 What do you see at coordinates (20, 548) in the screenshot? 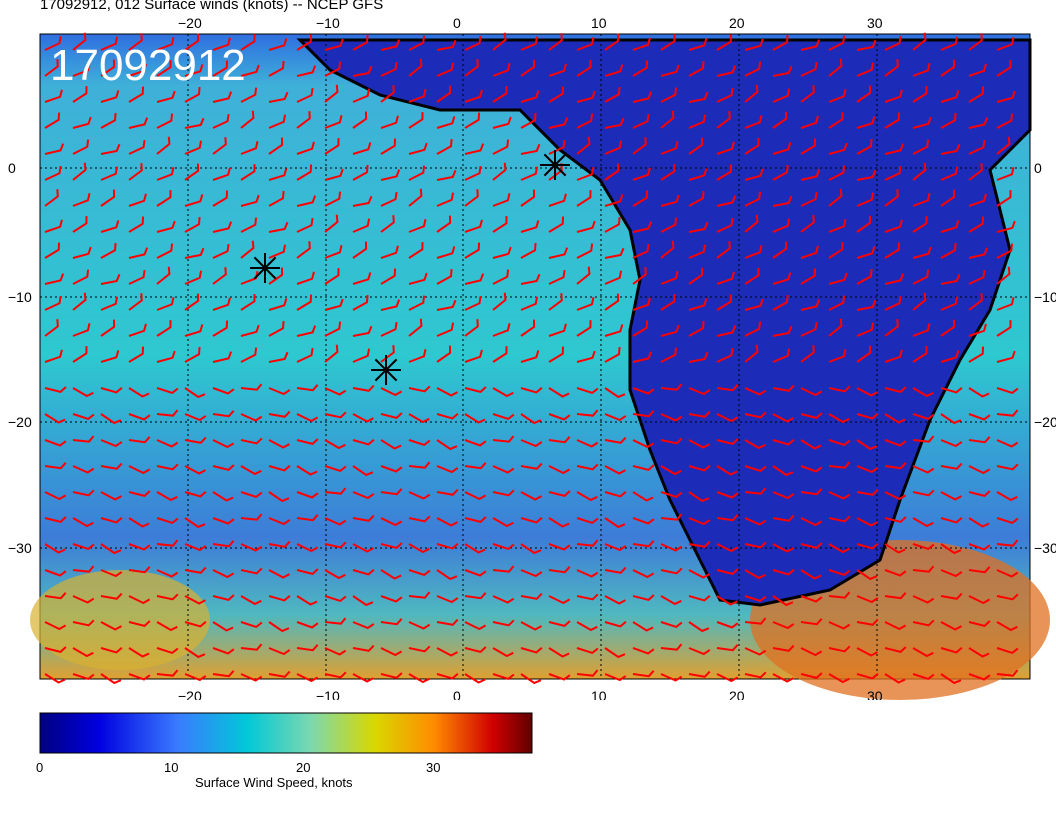
I see `latitude-label: −30` at bounding box center [20, 548].